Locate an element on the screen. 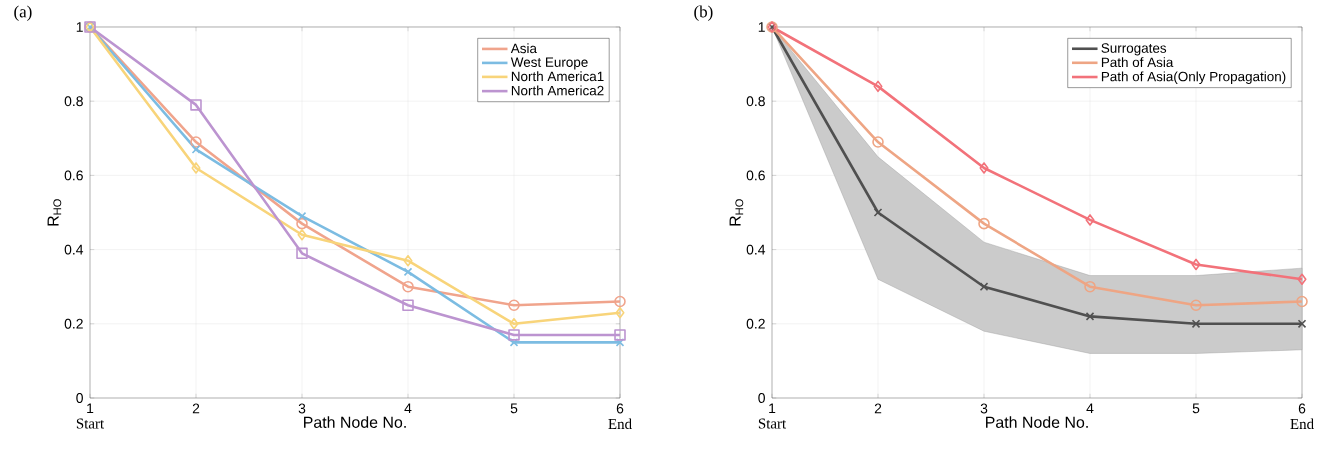 The image size is (1329, 449). legend-label: Path of Asia(Only Propagation) is located at coordinates (1193, 77).